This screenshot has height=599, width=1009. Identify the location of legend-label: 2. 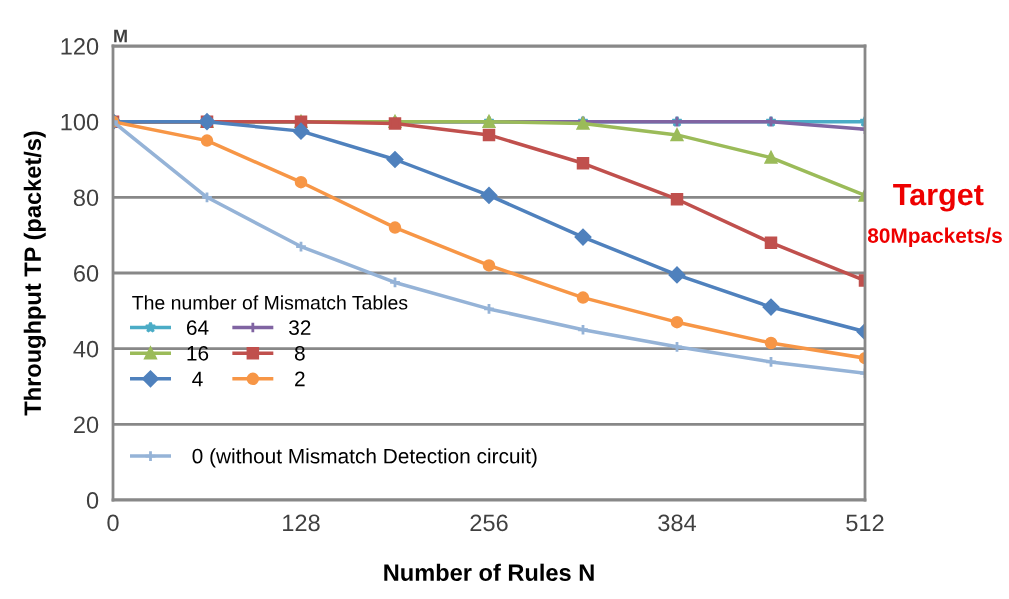
(300, 379).